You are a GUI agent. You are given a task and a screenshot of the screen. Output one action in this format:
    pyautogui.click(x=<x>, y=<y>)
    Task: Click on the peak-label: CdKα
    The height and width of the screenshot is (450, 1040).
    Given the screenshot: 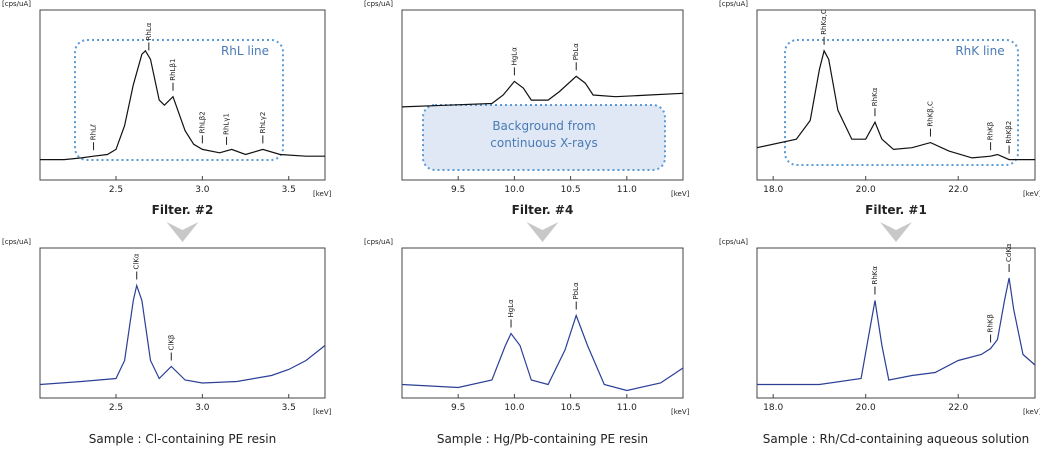 What is the action you would take?
    pyautogui.click(x=1009, y=252)
    